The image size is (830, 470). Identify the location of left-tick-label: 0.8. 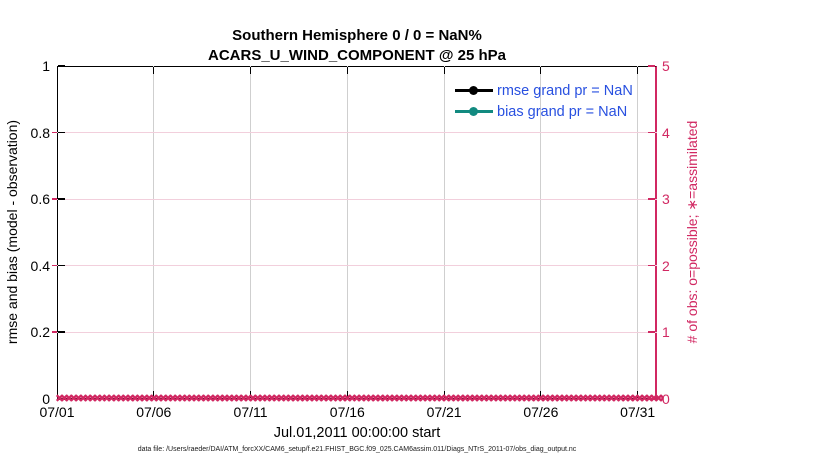
(40, 132).